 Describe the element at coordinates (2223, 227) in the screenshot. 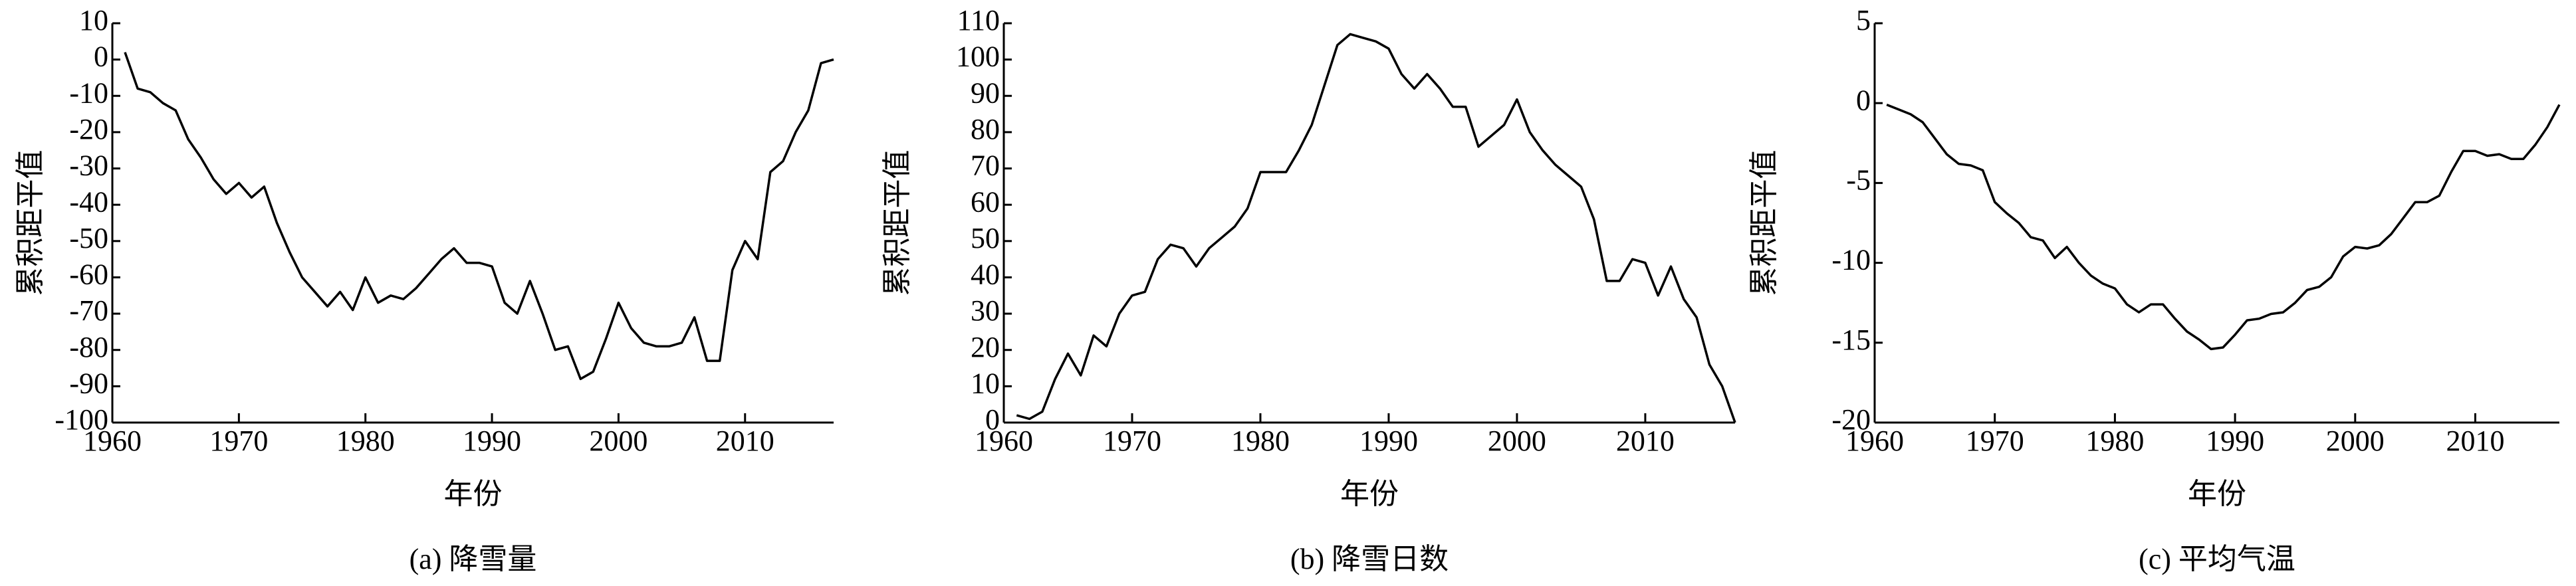

I see `data-line` at that location.